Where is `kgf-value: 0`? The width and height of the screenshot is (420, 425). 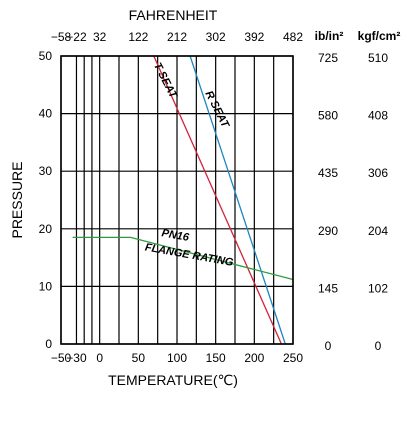 kgf-value: 0 is located at coordinates (378, 346).